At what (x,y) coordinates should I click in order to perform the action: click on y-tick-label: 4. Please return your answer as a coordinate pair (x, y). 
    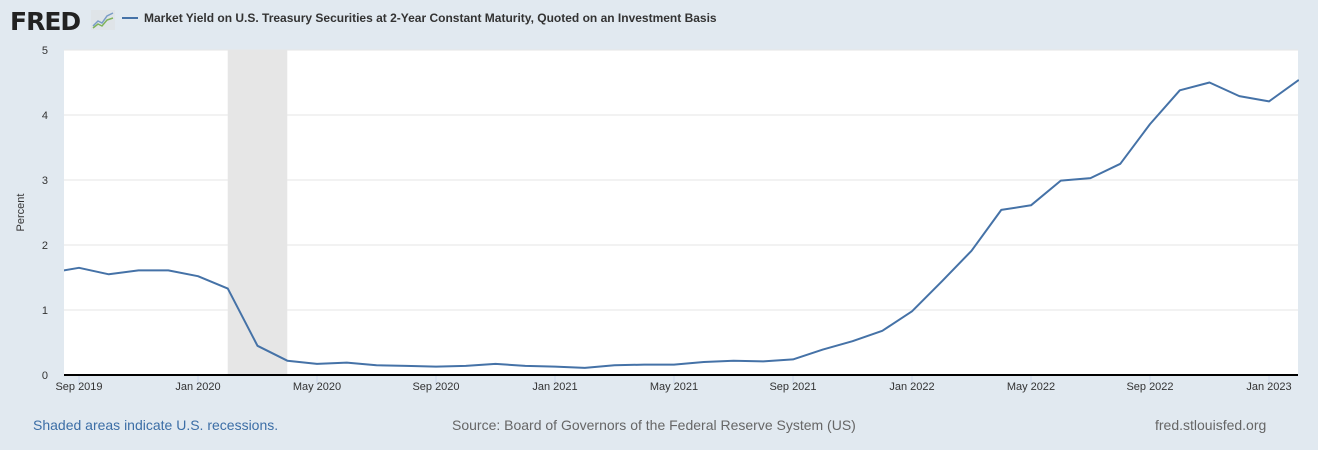
    Looking at the image, I should click on (45, 116).